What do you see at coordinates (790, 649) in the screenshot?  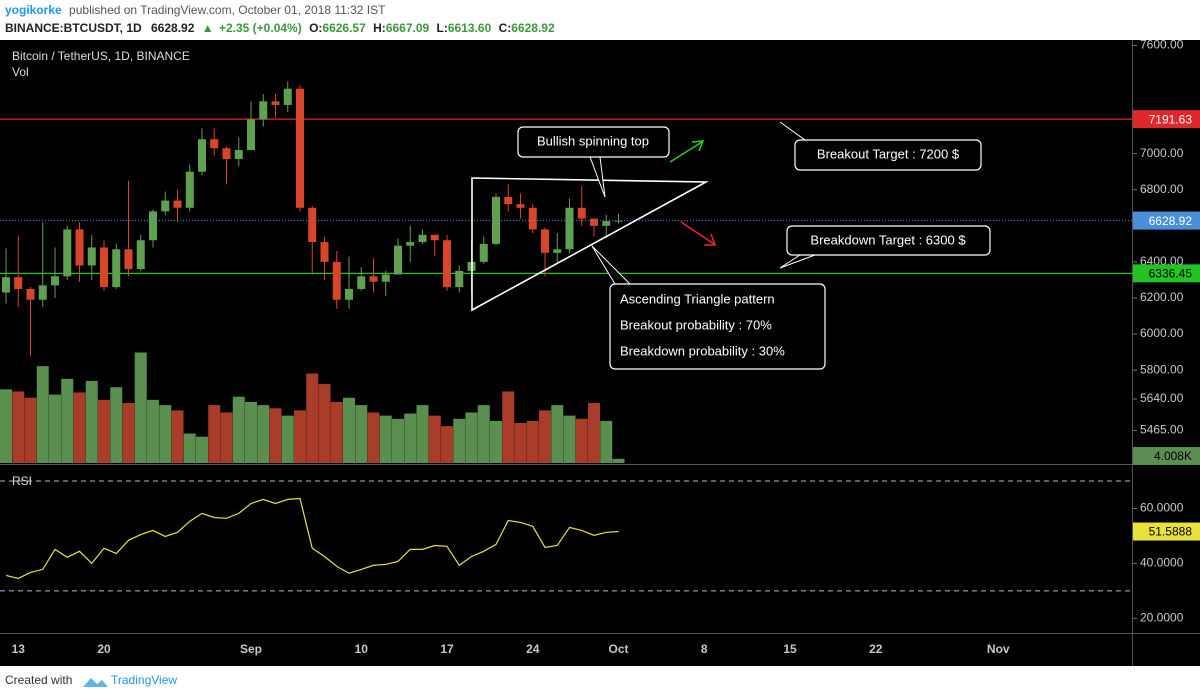 I see `x-tick-label: 15` at bounding box center [790, 649].